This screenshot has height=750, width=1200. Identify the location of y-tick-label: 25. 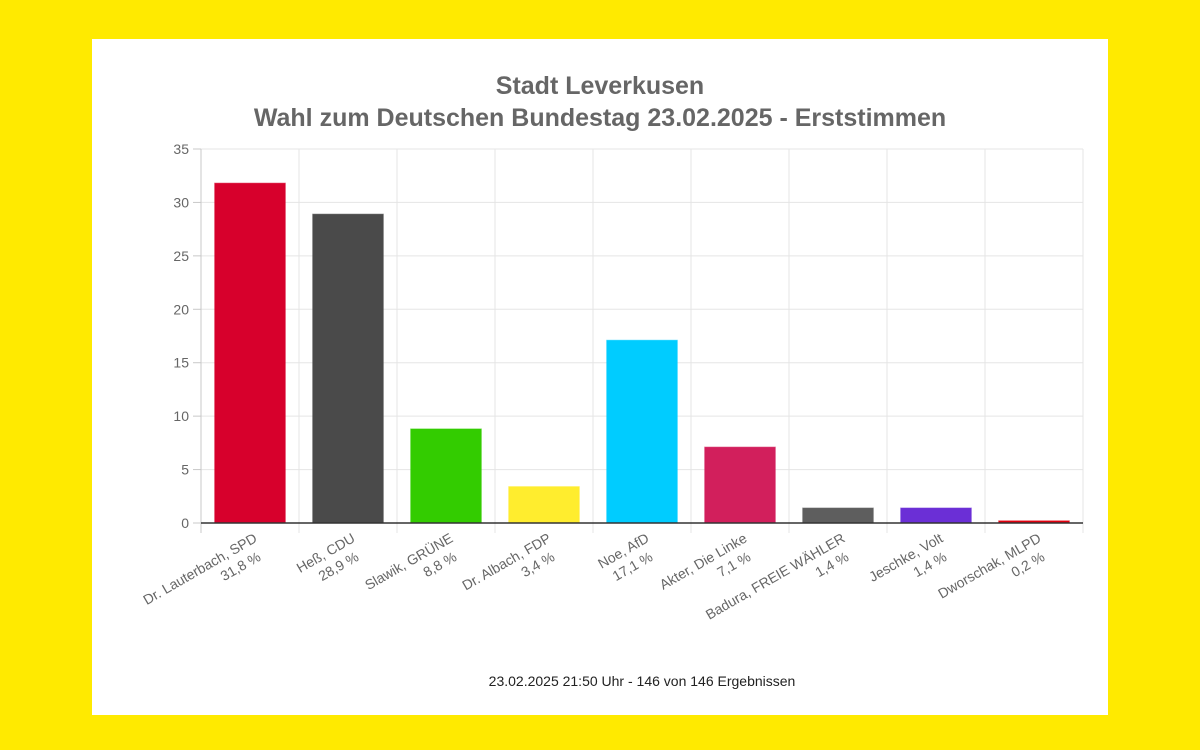
(181, 256).